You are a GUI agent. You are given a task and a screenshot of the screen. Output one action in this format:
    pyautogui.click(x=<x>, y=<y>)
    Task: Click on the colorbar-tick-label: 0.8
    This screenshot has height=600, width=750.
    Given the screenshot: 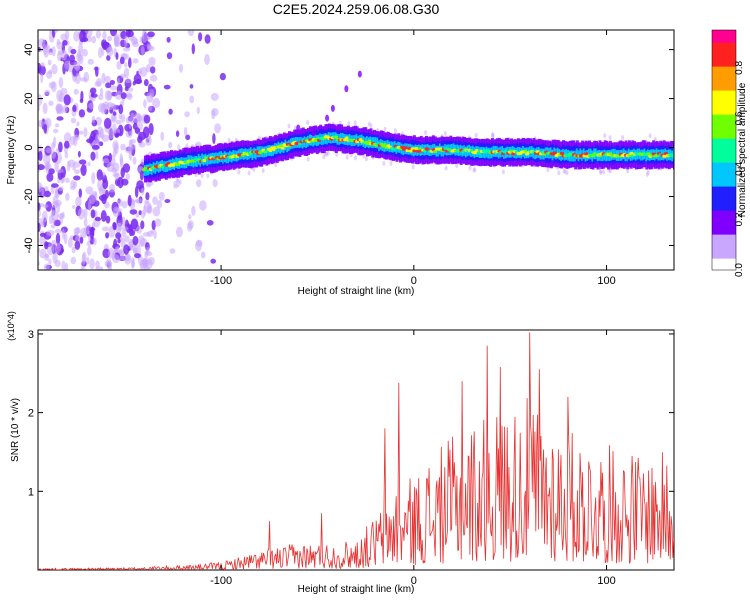 What is the action you would take?
    pyautogui.click(x=739, y=68)
    